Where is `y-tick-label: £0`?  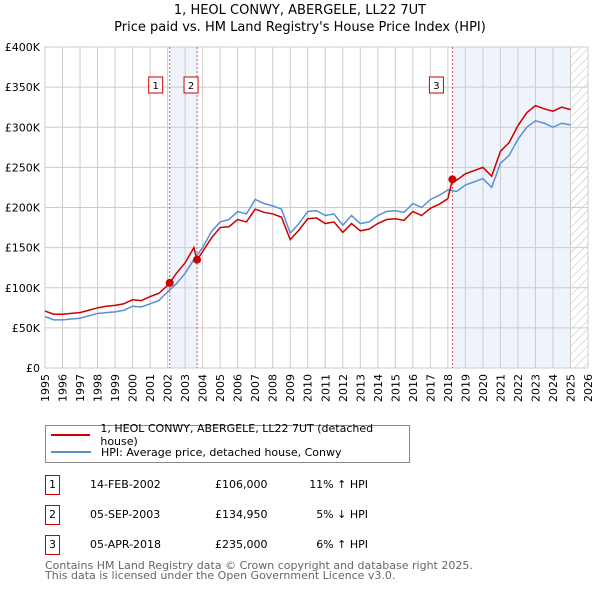
y-tick-label: £0 is located at coordinates (33, 368).